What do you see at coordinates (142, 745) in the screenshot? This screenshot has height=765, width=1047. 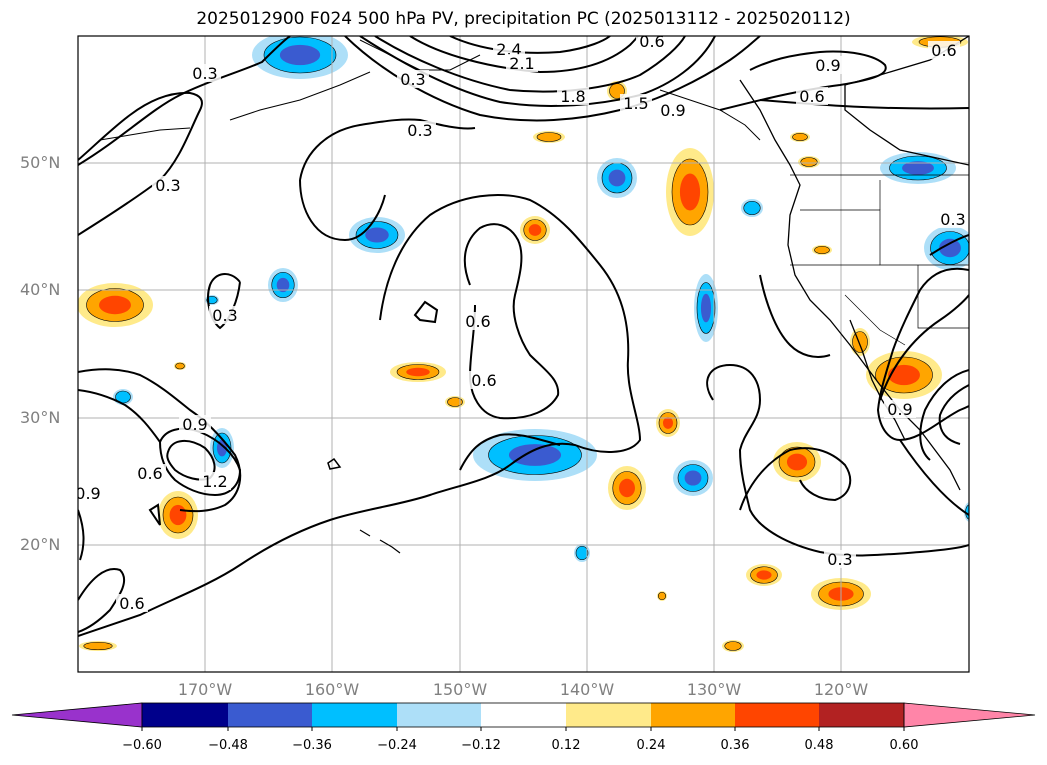 I see `colorbar-tick-label: −0.60` at bounding box center [142, 745].